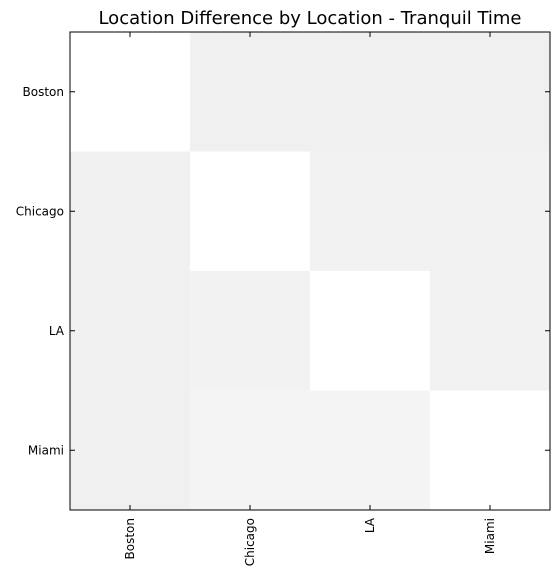  I want to click on x-tick-label: Miami, so click(490, 536).